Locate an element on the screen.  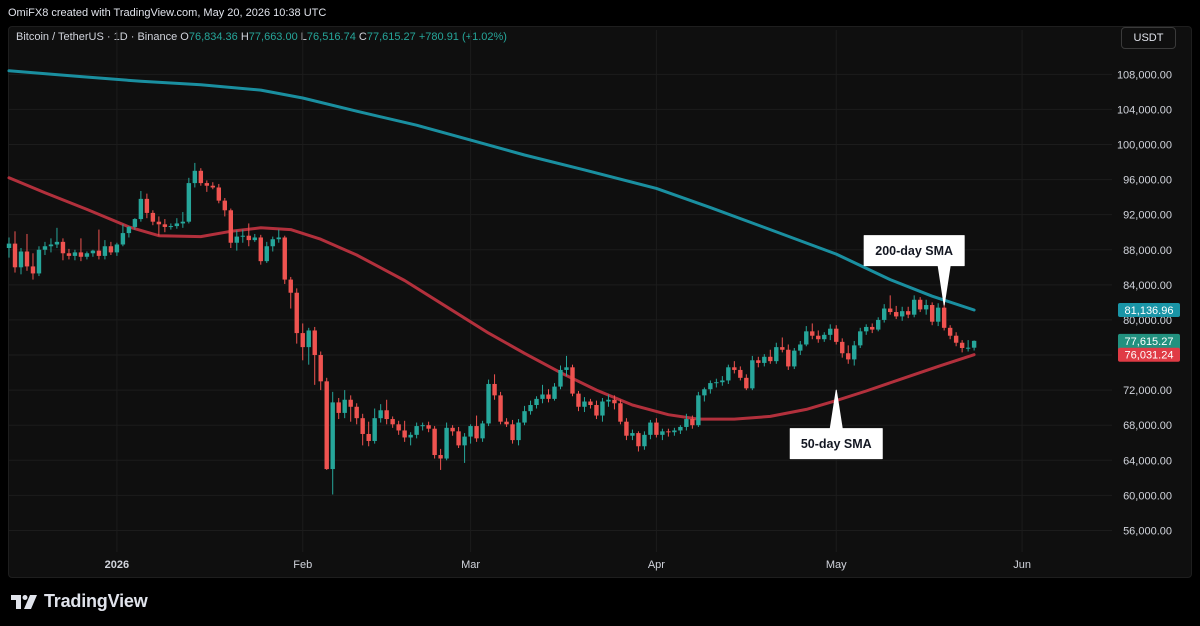
brand-name: TradingView is located at coordinates (96, 601).